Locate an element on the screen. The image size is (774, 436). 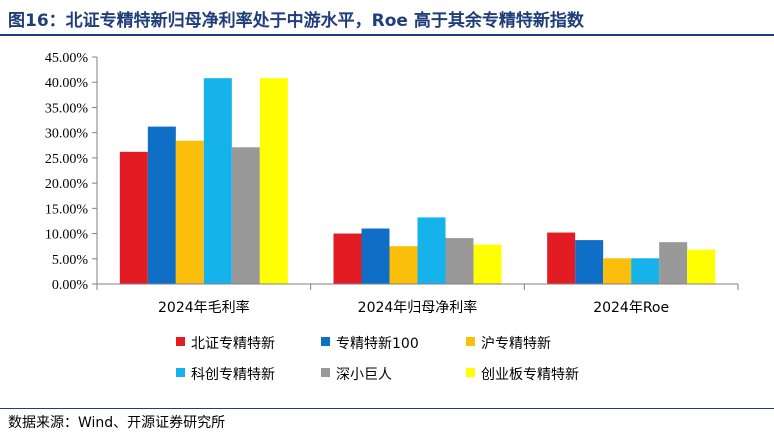
y-tick-label: 30.00% is located at coordinates (67, 134).